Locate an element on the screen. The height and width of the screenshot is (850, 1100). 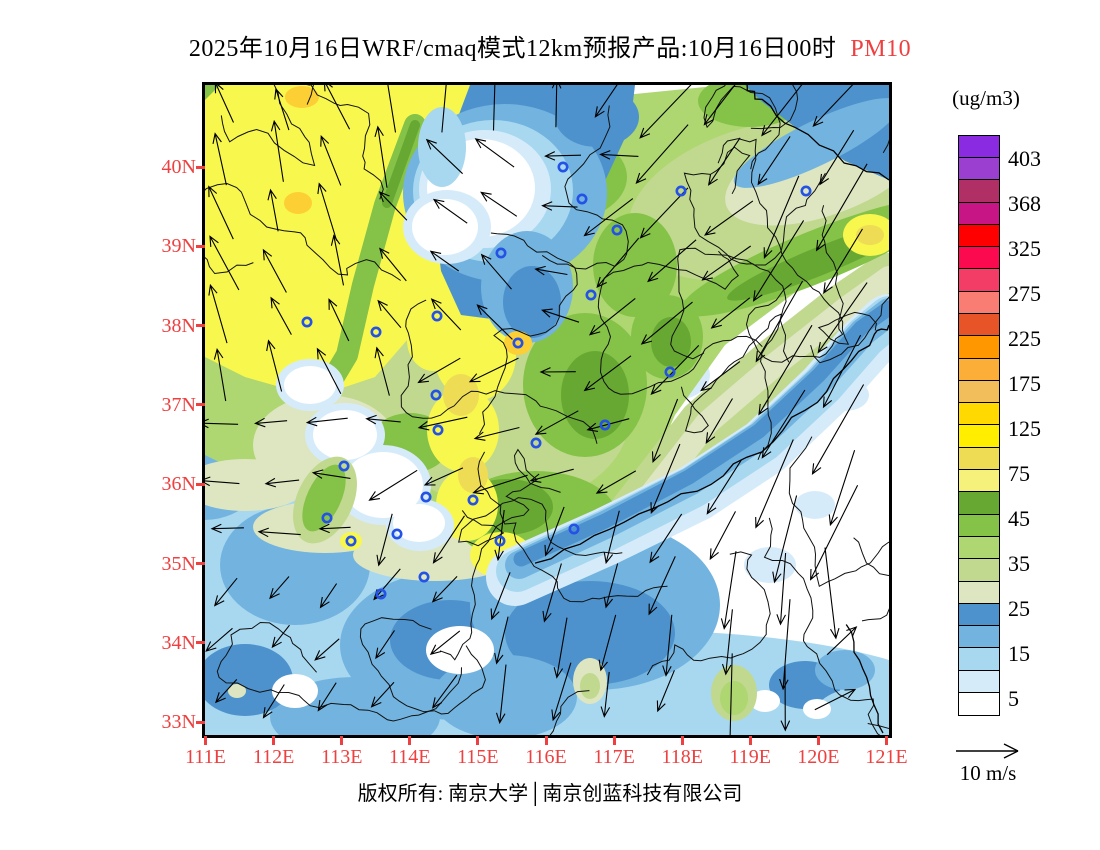
lat-label-35N: 35N is located at coordinates (178, 563).